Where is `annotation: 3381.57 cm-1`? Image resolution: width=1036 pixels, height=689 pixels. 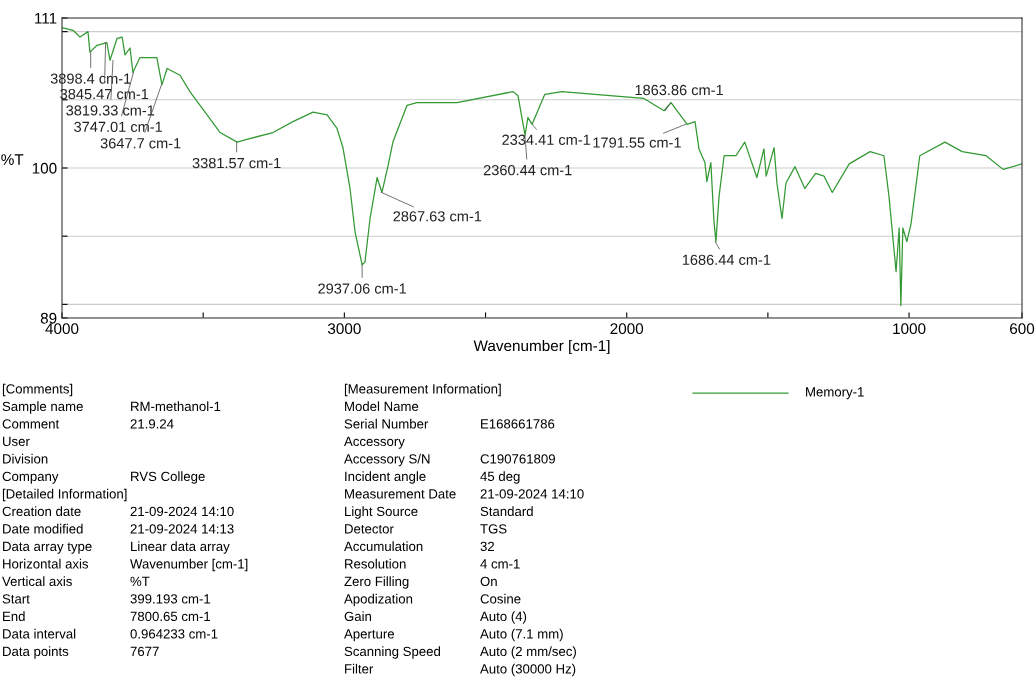 annotation: 3381.57 cm-1 is located at coordinates (236, 163).